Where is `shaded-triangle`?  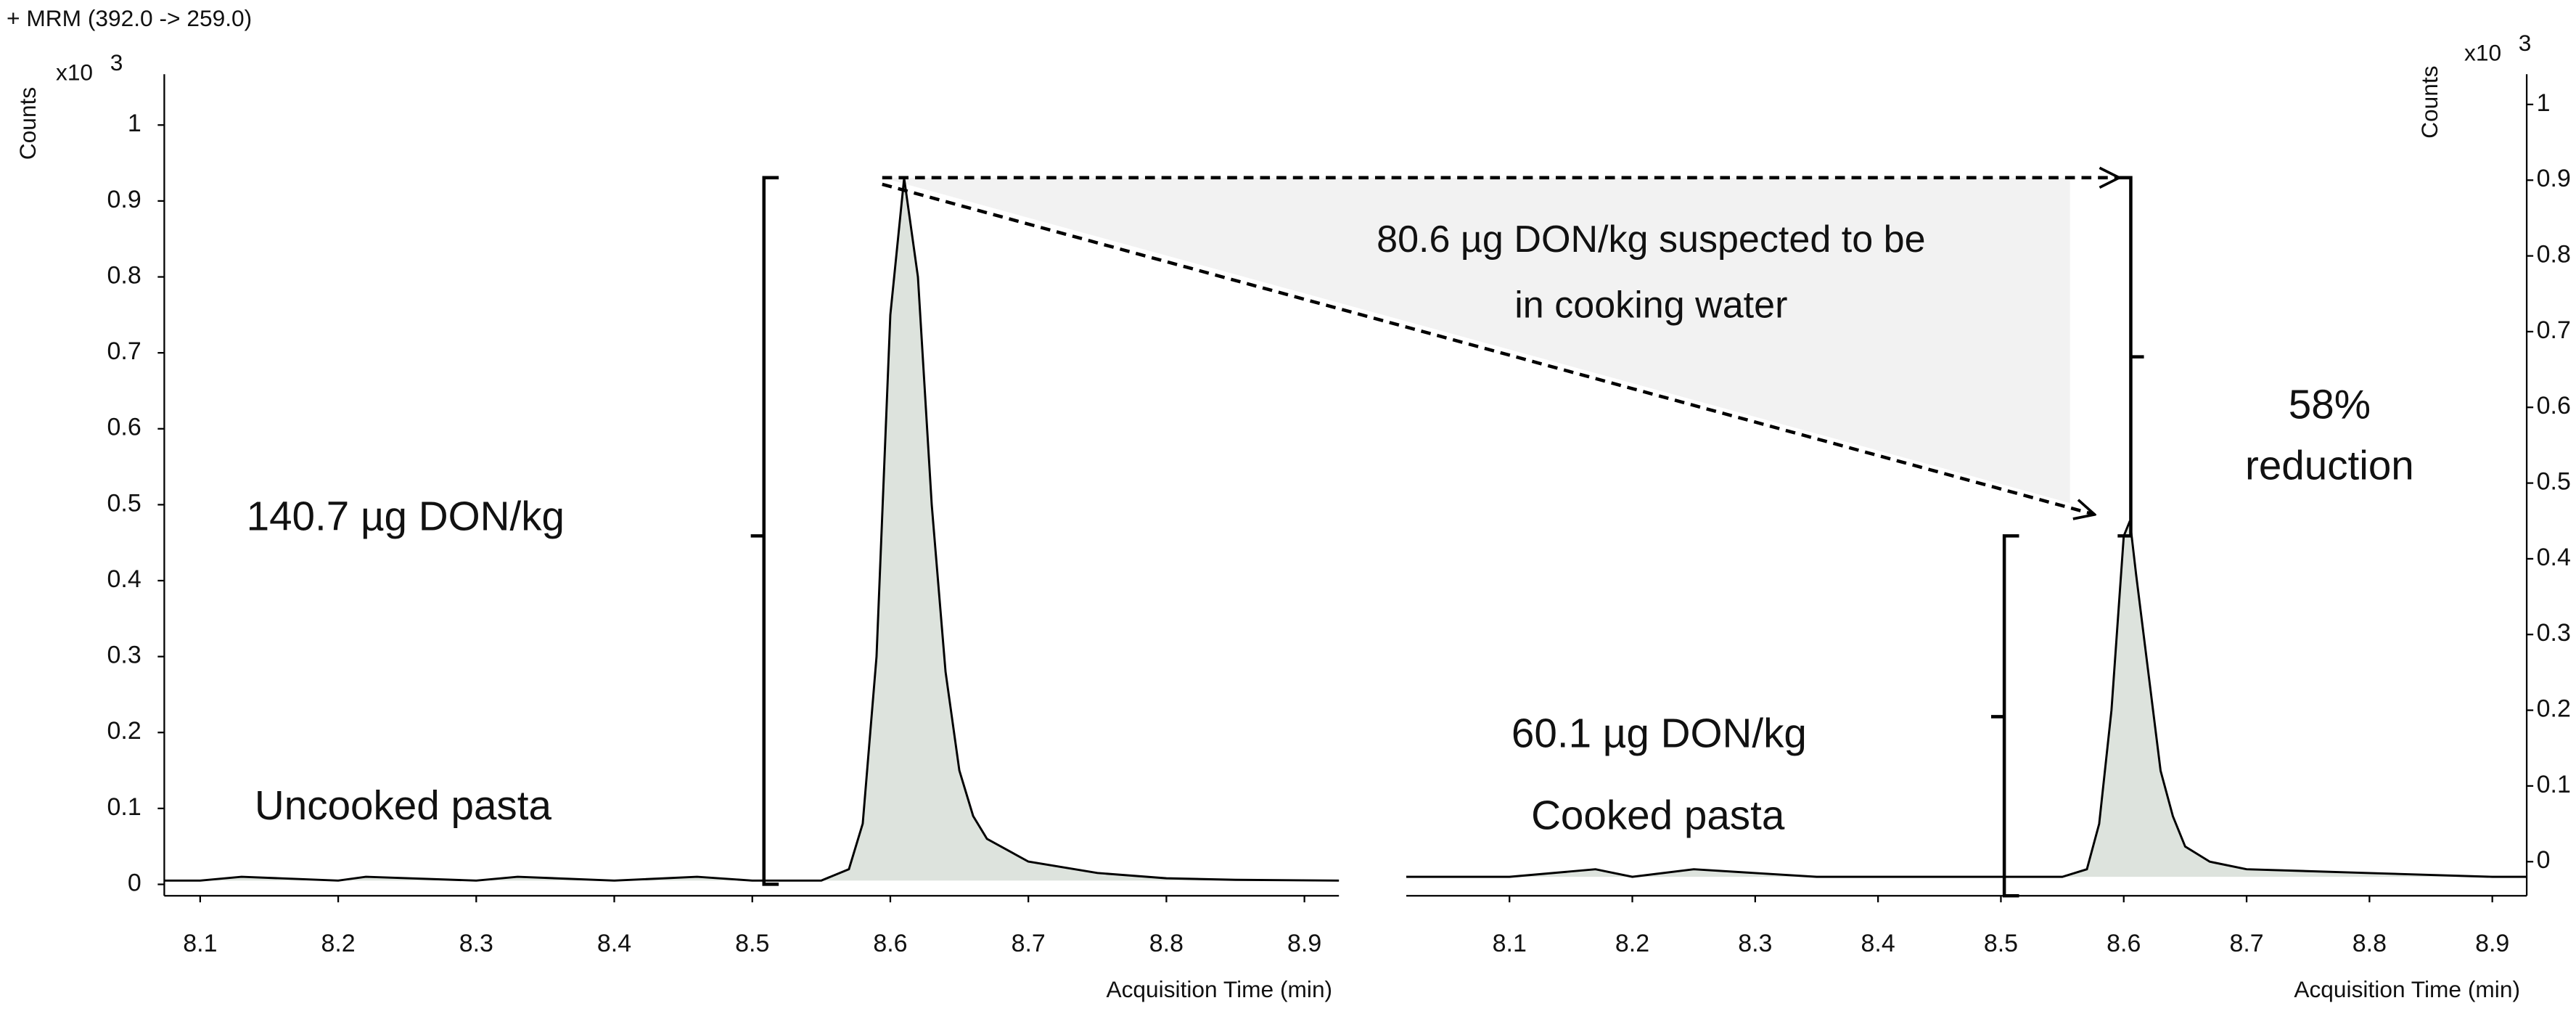 shaded-triangle is located at coordinates (1476, 340).